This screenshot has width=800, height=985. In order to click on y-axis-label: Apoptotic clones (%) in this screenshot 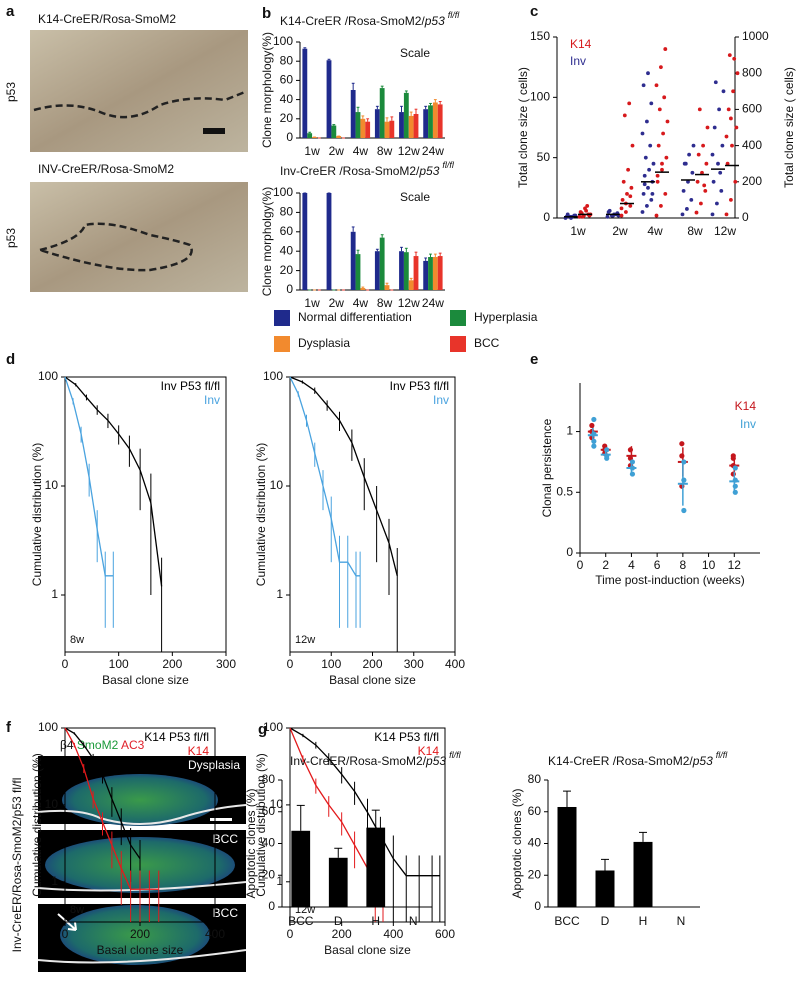, I will do `click(517, 843)`.